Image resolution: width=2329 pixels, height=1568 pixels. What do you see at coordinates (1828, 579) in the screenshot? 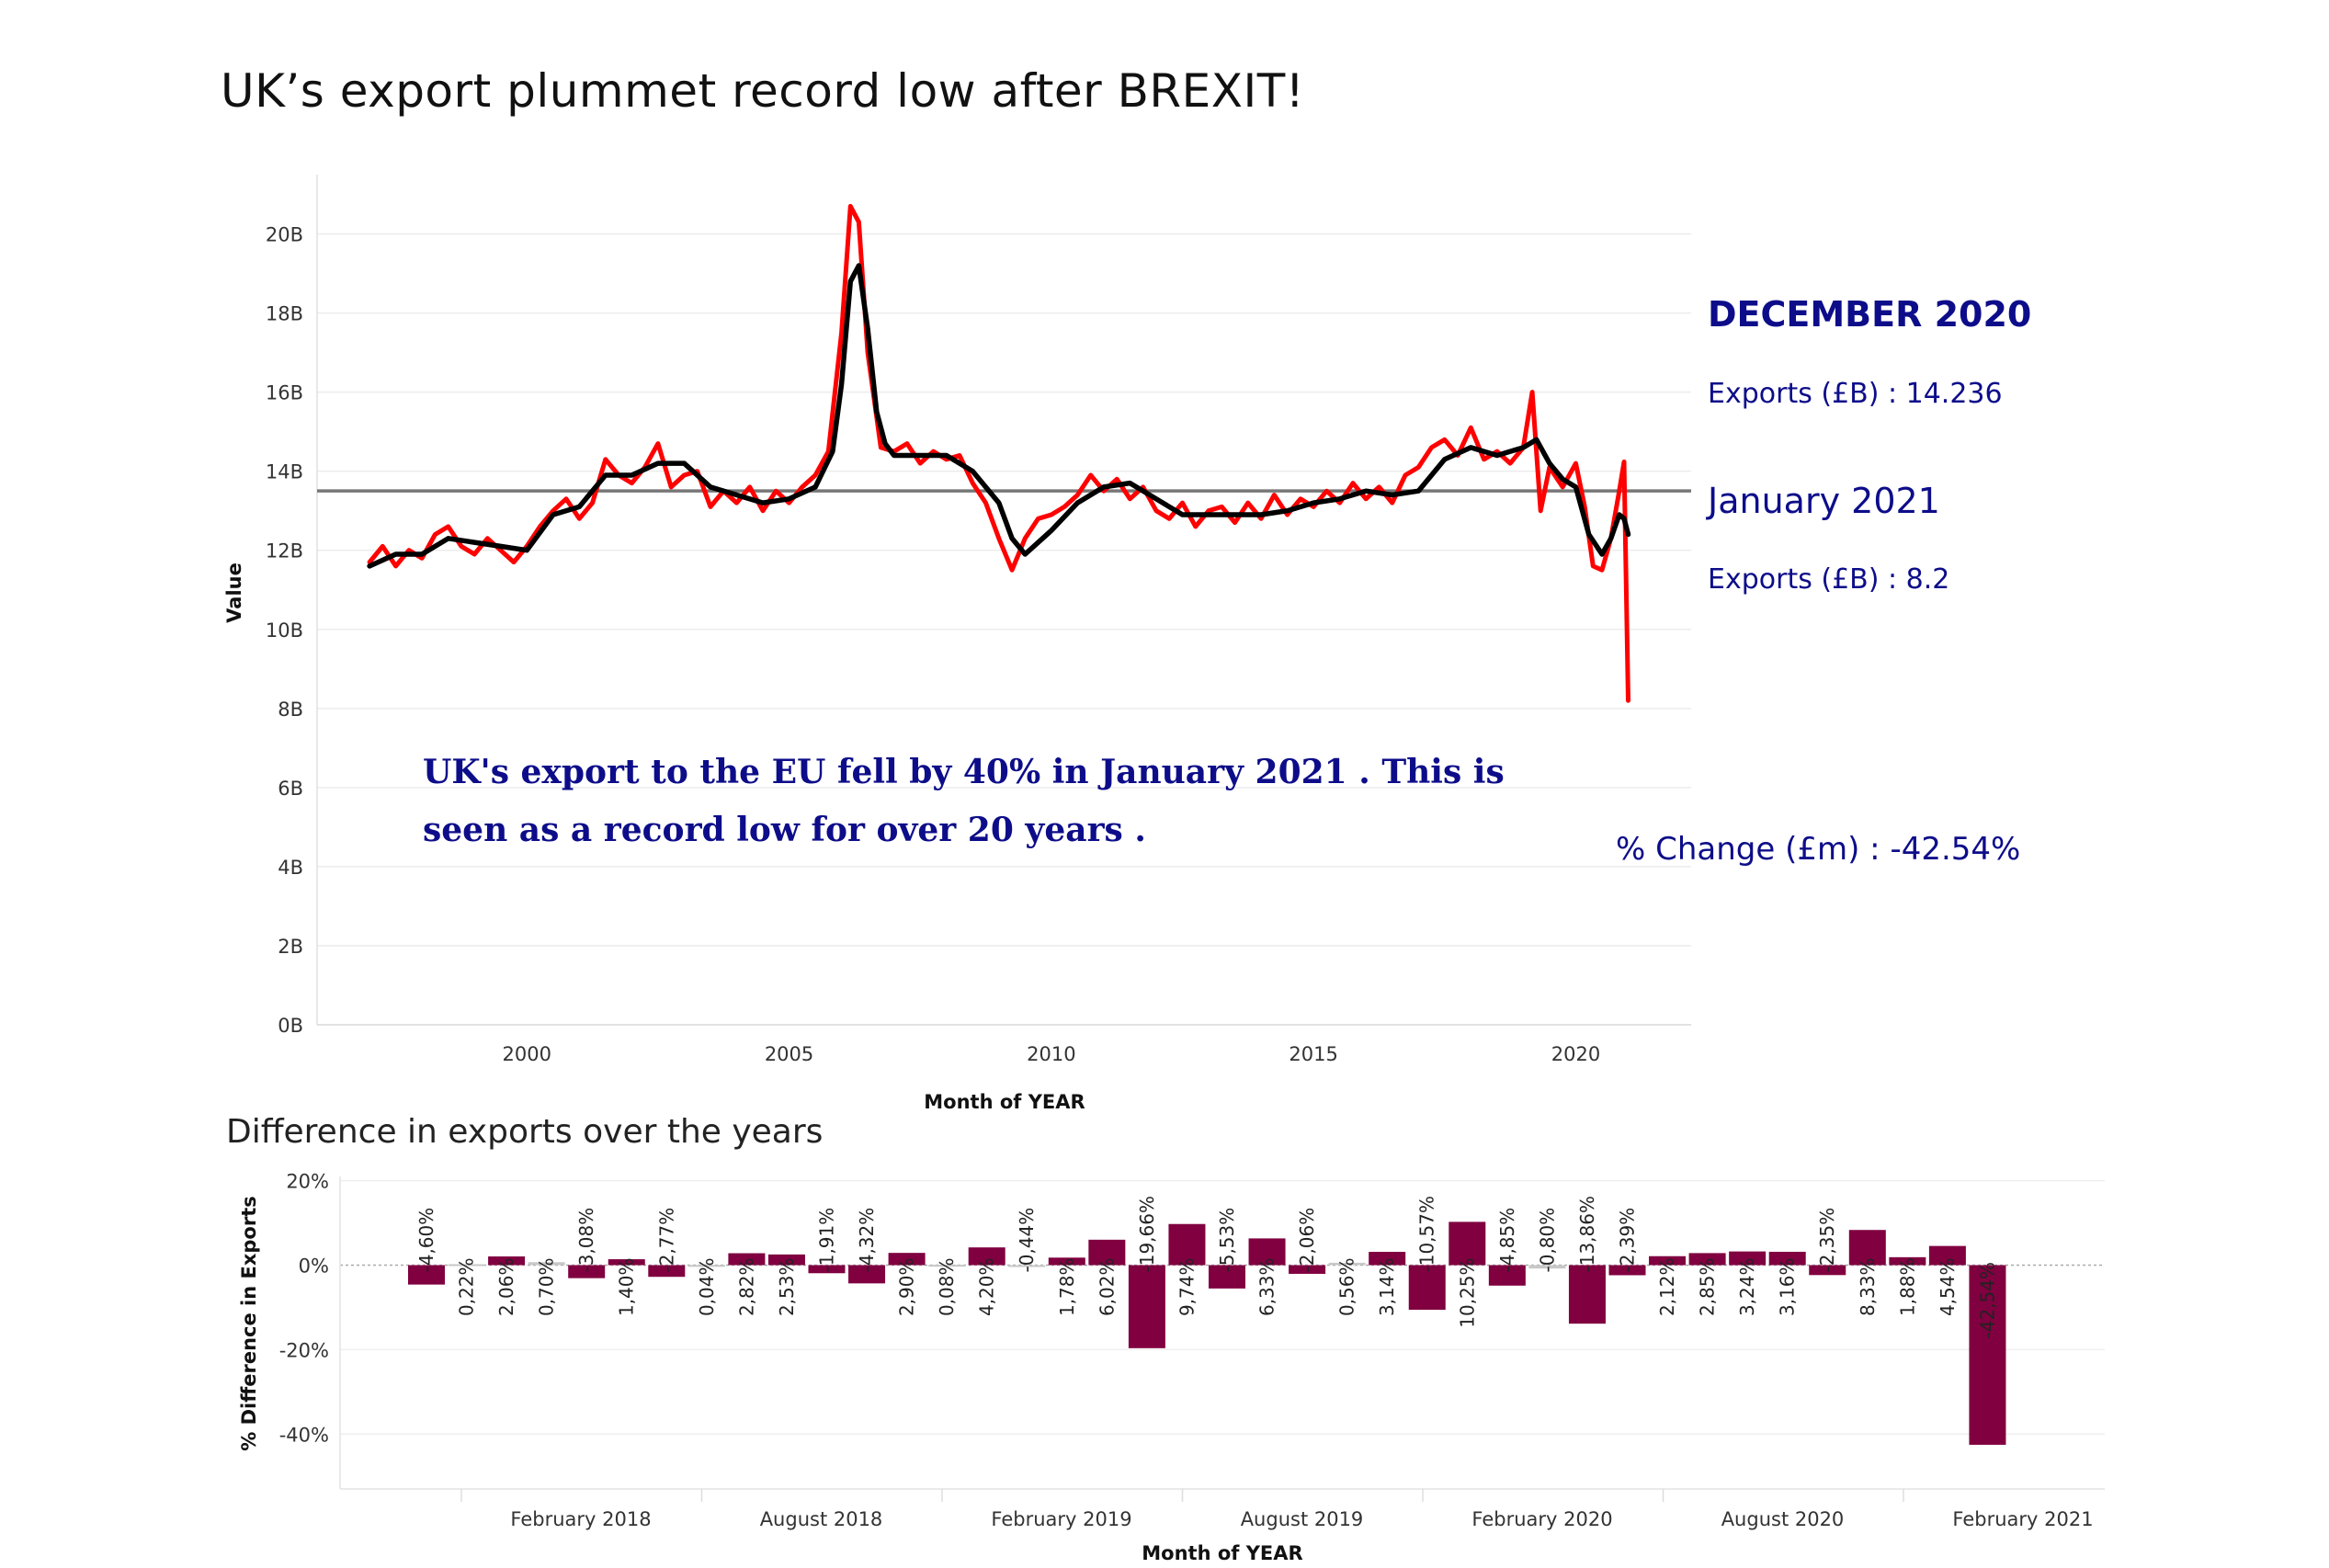
I see `january-exports-value: Exports (£B) : 8.2` at bounding box center [1828, 579].